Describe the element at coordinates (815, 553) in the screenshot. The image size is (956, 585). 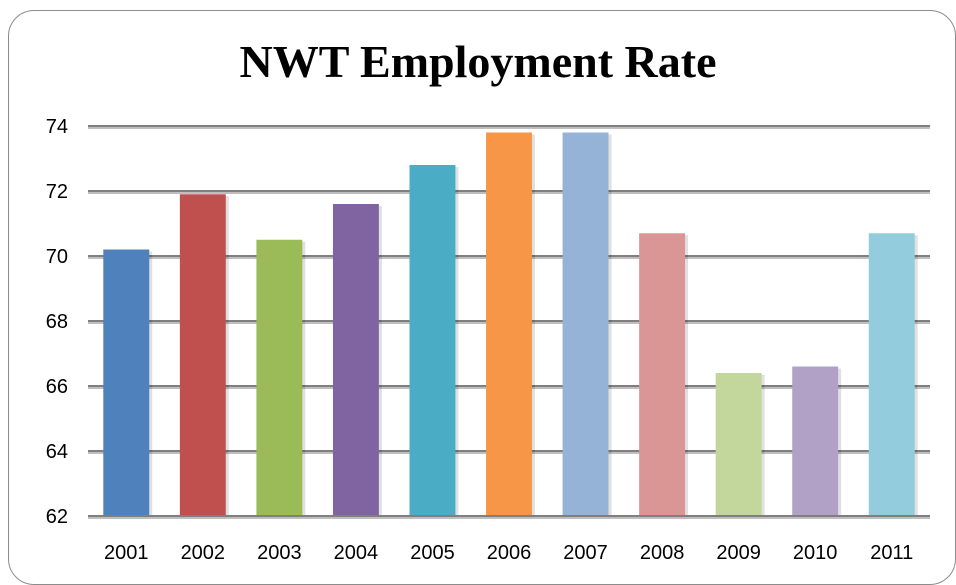
I see `x-tick-label: 2010` at that location.